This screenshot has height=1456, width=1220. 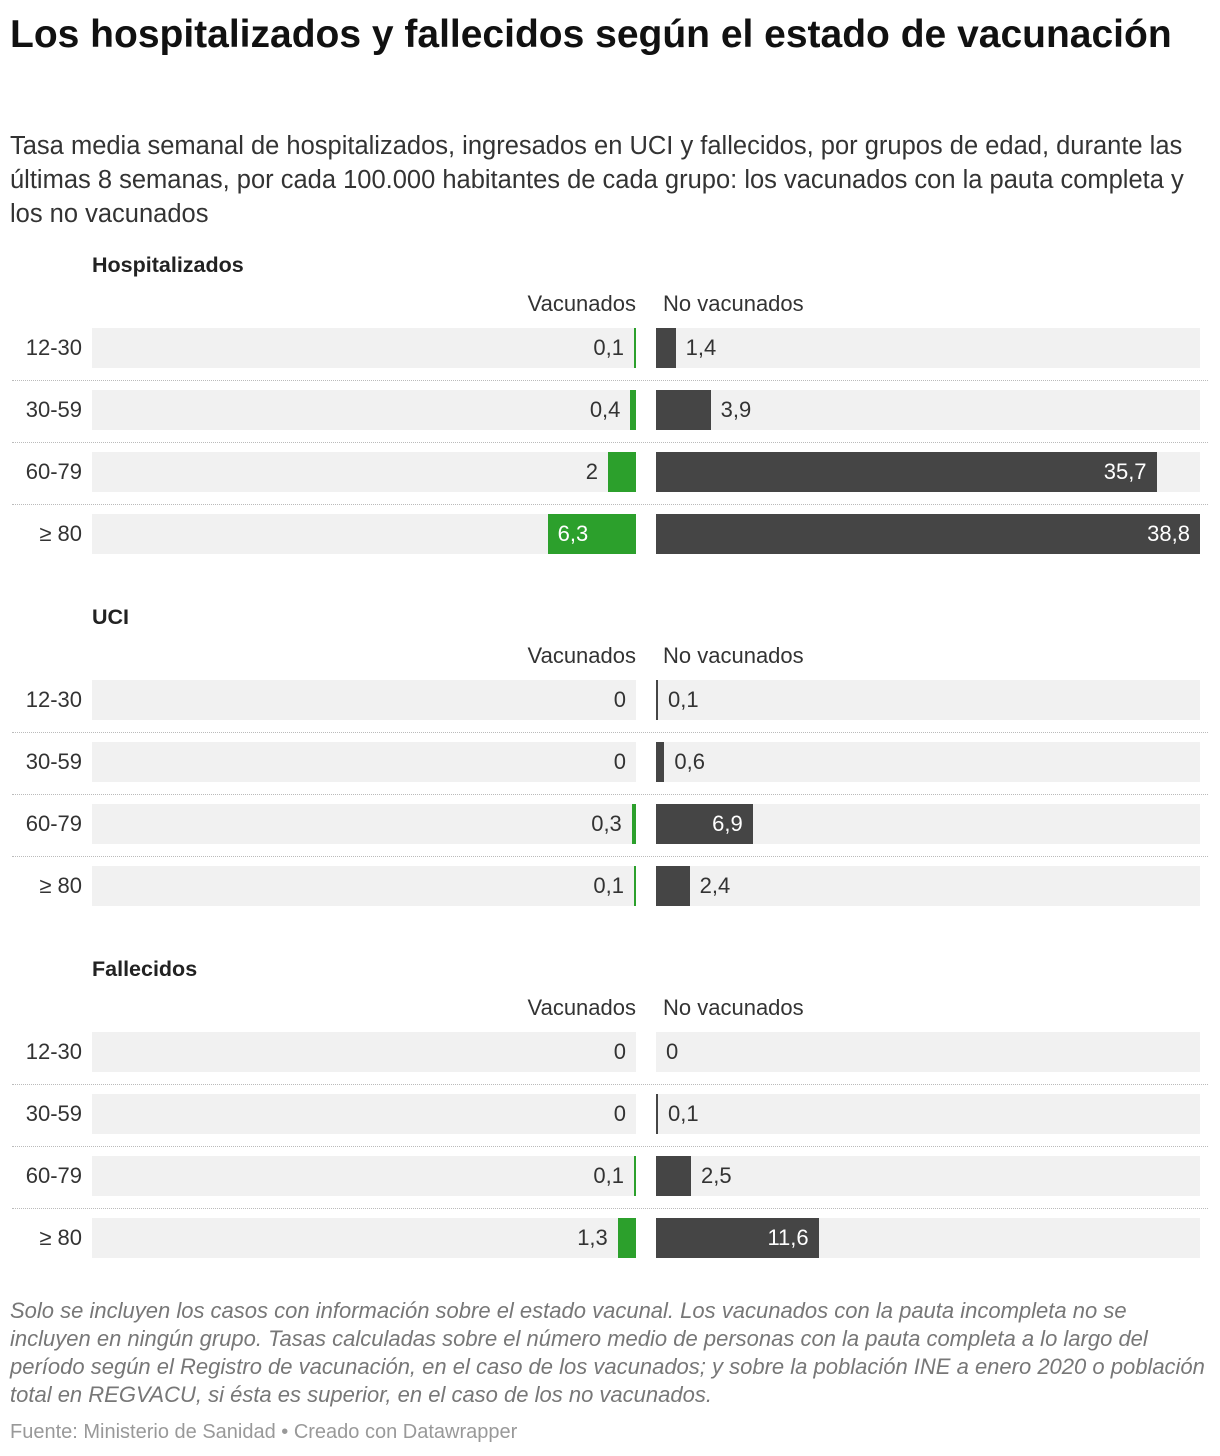 I want to click on value-label-no-vacunados: 0,6, so click(x=689, y=761).